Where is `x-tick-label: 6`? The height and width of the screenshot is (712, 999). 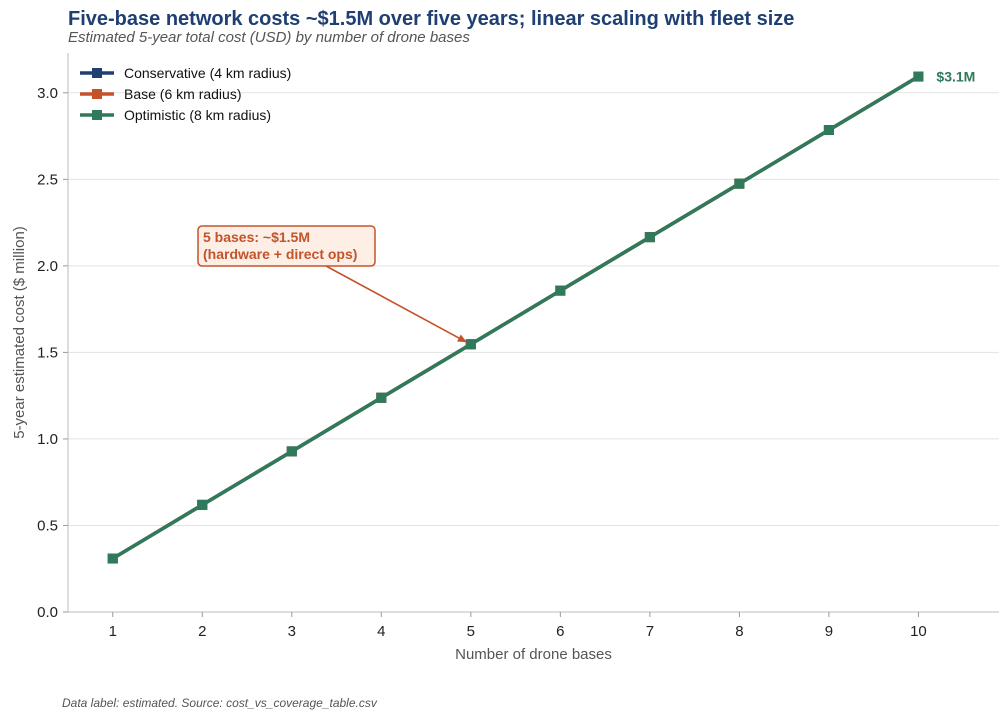
x-tick-label: 6 is located at coordinates (560, 631).